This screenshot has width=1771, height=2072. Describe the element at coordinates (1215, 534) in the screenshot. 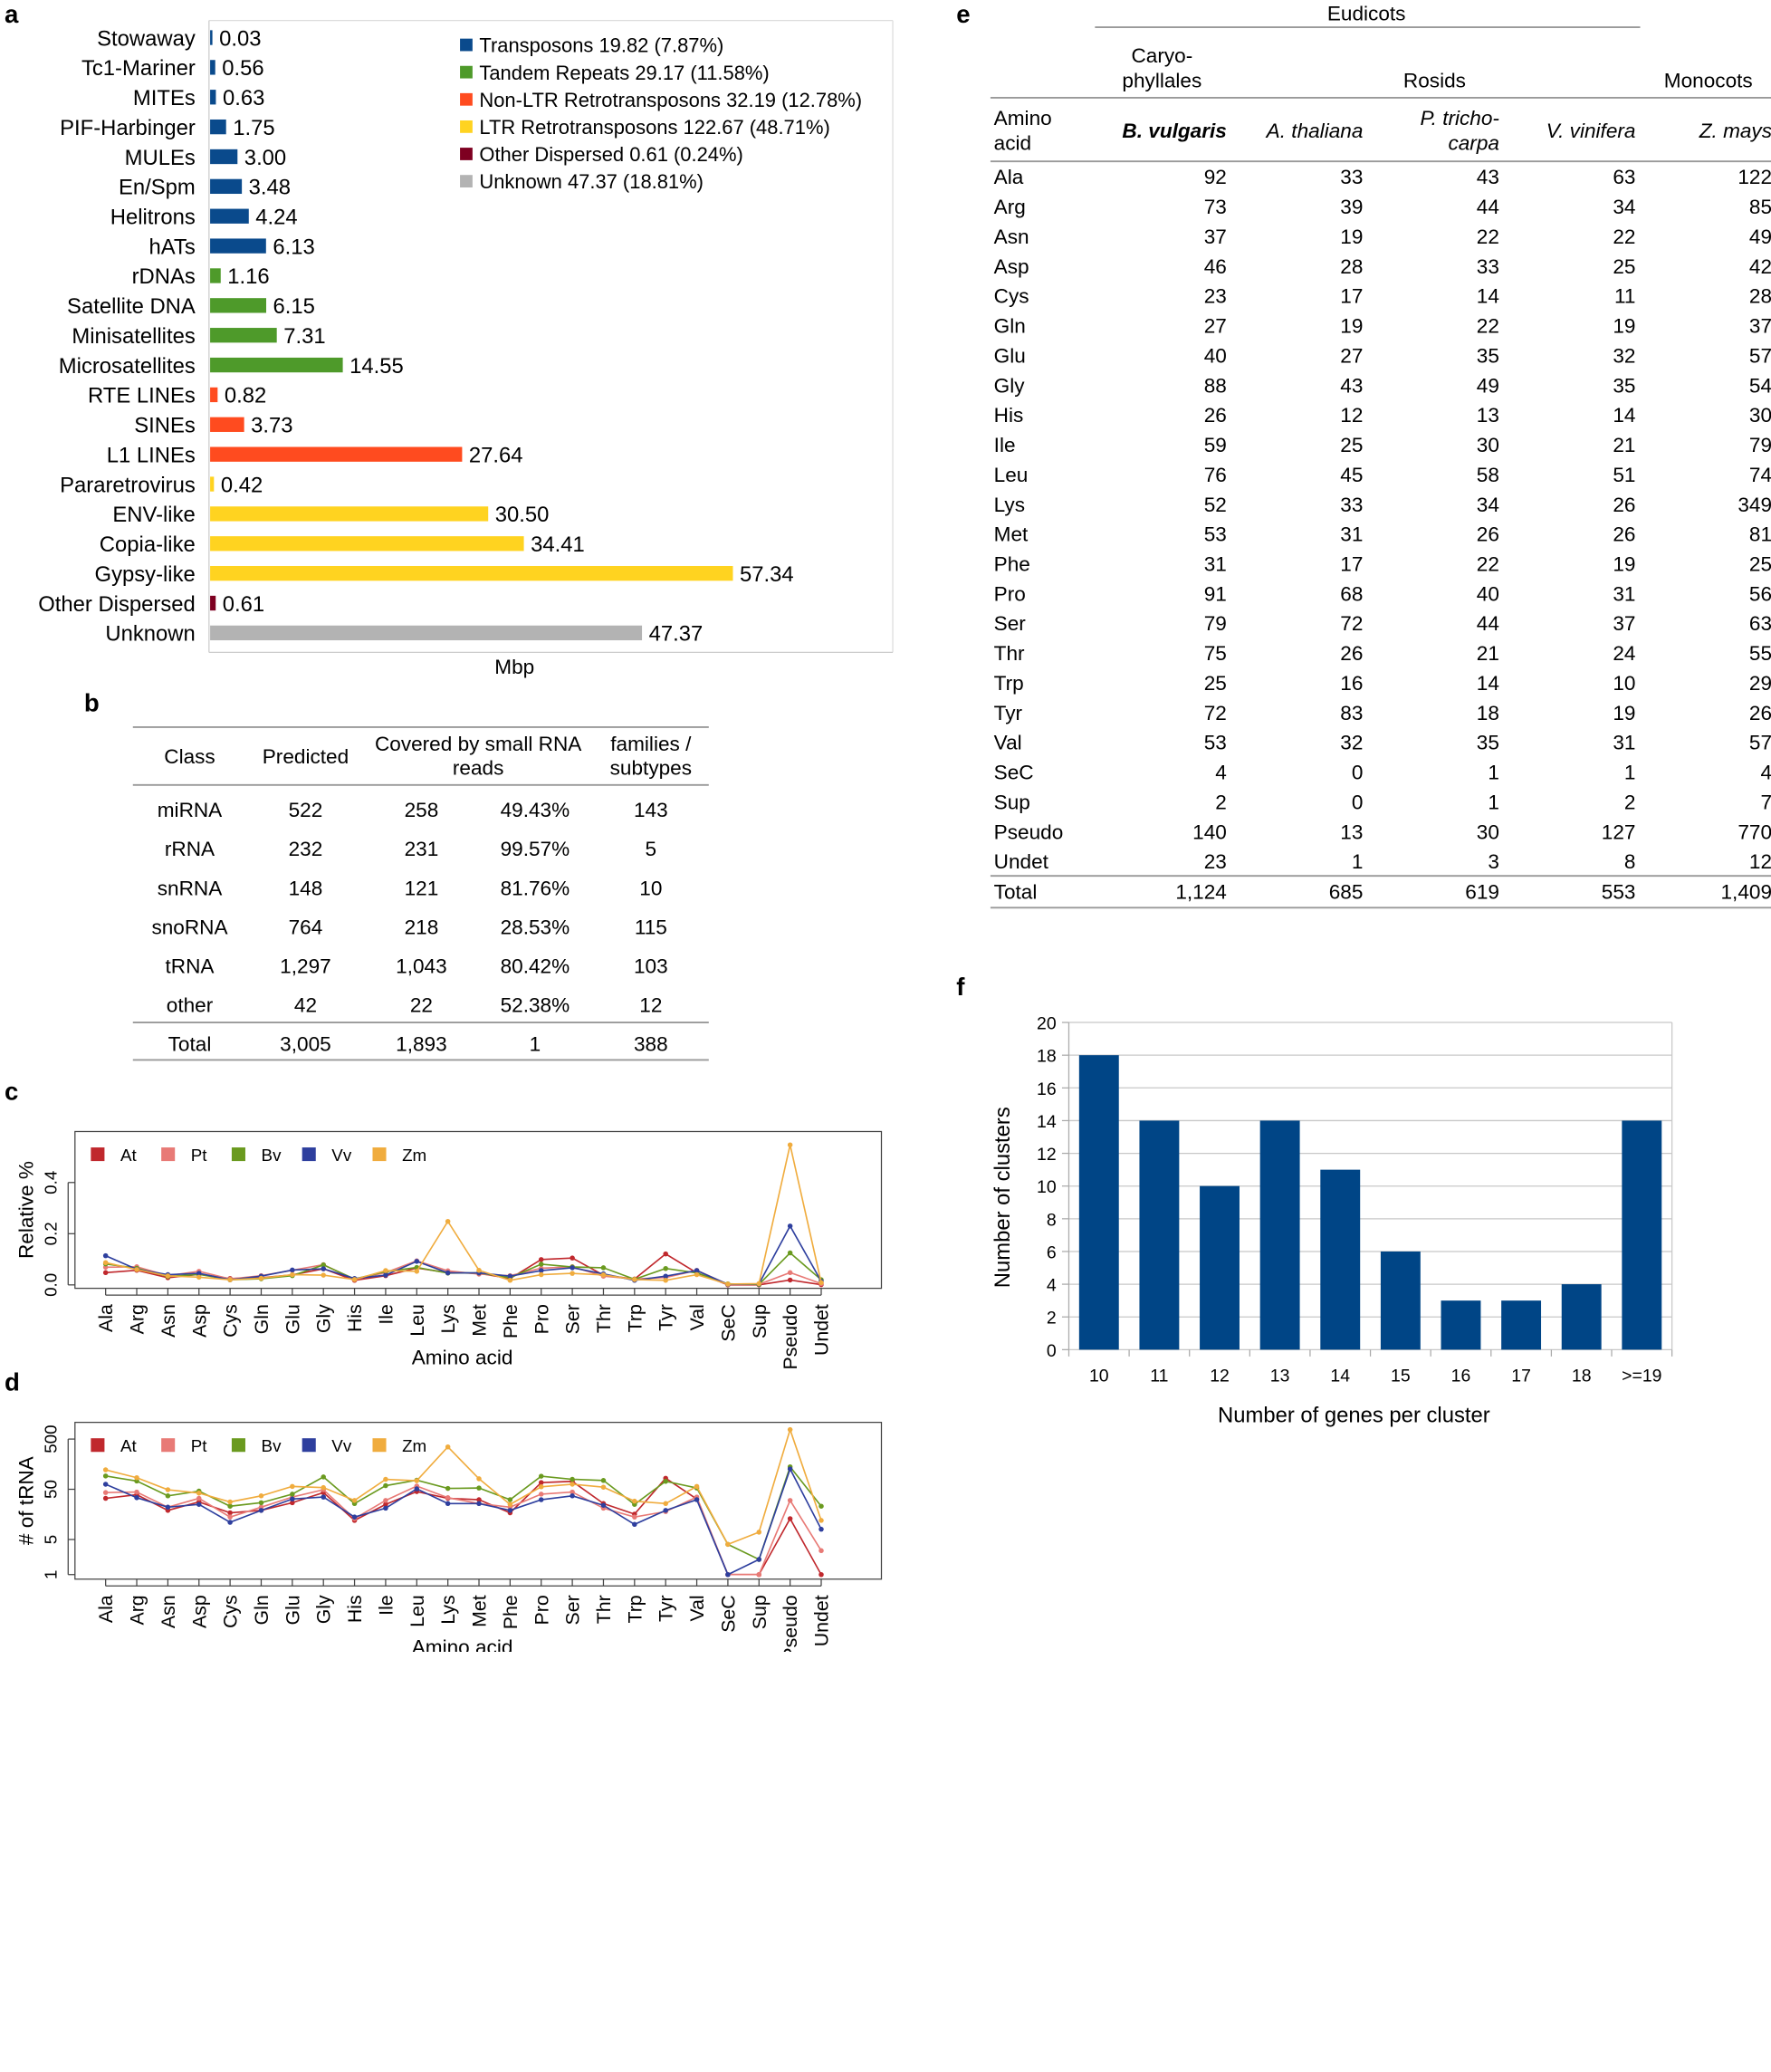

I see `table-cell: 53` at that location.